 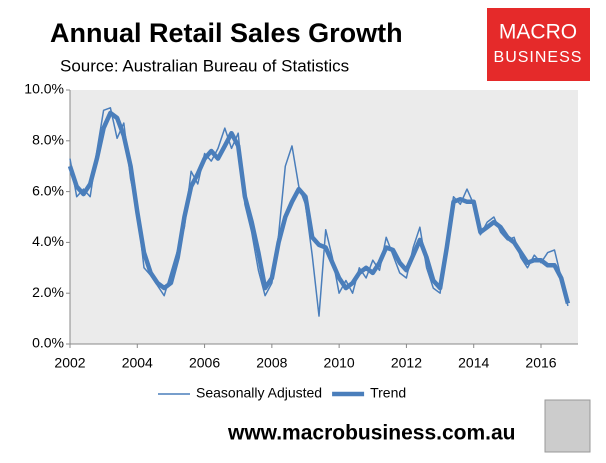 What do you see at coordinates (567, 426) in the screenshot?
I see `wolf-icon` at bounding box center [567, 426].